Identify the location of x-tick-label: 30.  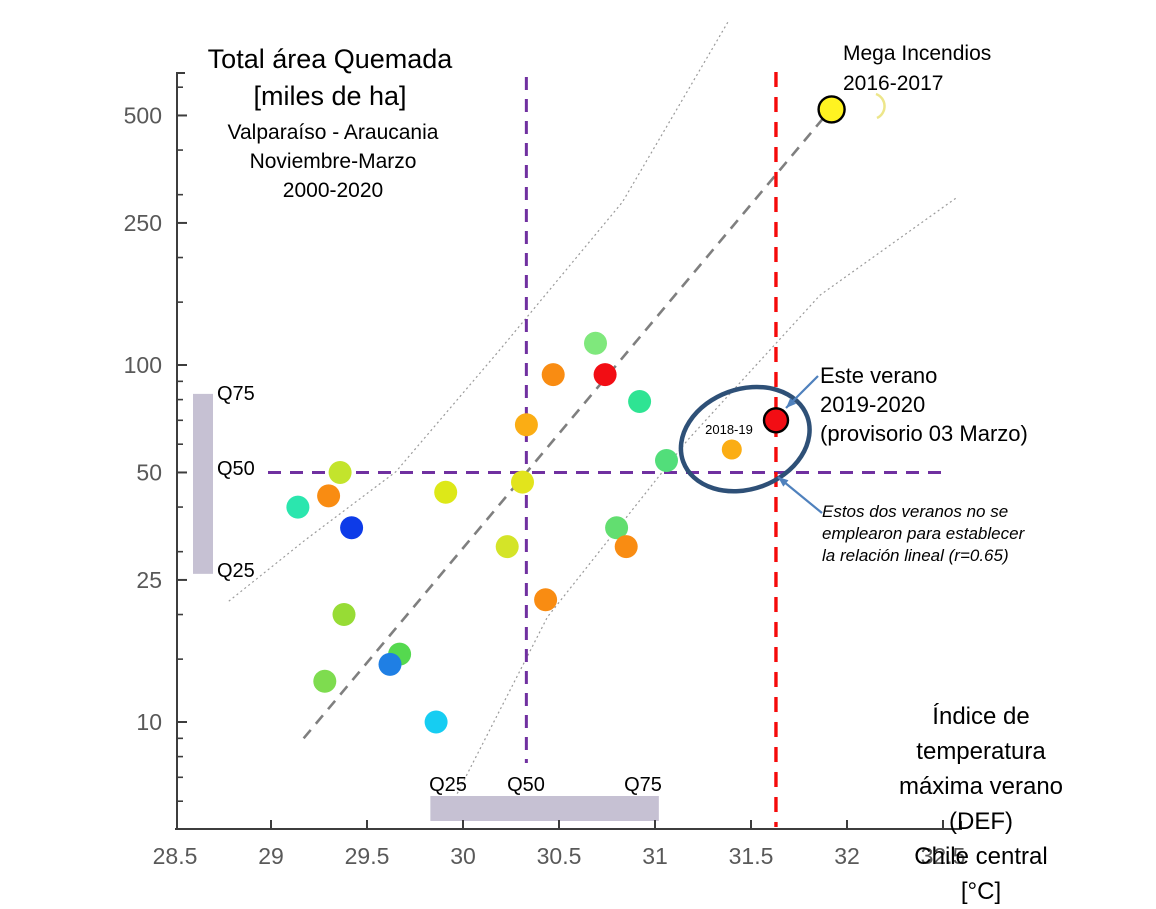
(463, 856).